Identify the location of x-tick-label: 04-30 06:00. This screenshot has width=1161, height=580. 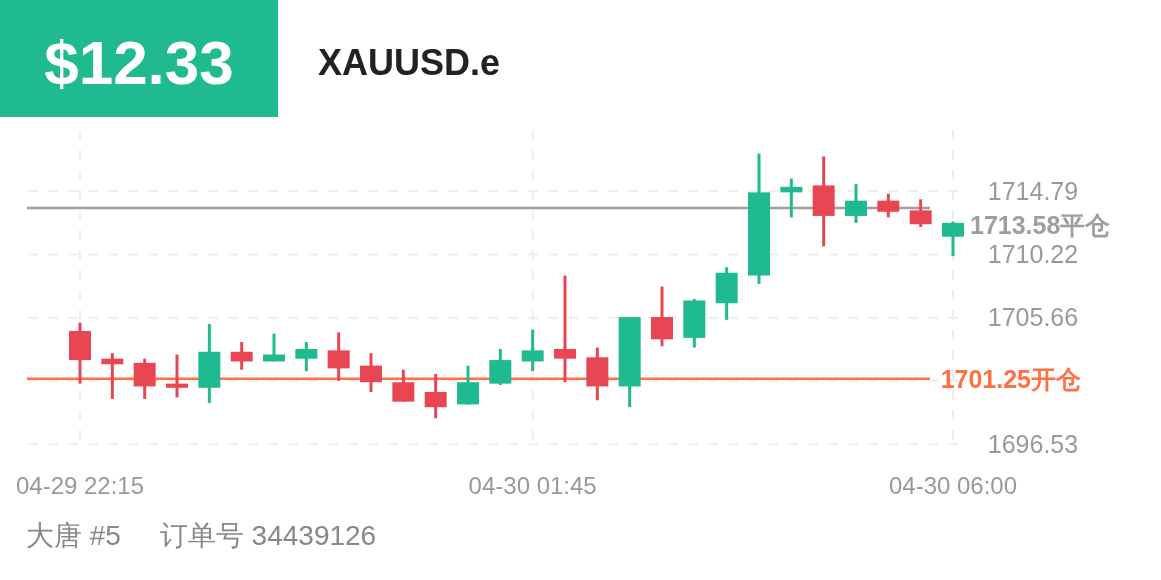
(953, 485).